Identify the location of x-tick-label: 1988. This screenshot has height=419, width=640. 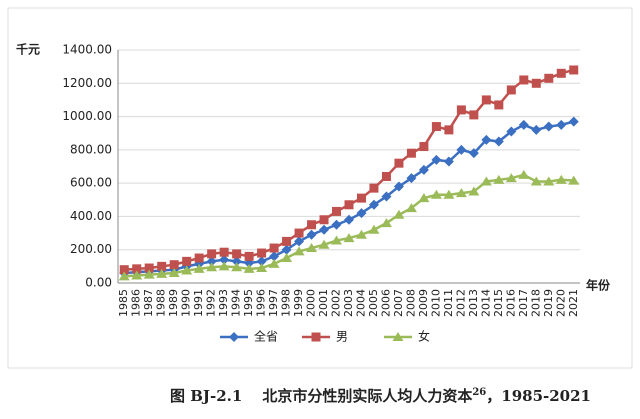
(161, 303).